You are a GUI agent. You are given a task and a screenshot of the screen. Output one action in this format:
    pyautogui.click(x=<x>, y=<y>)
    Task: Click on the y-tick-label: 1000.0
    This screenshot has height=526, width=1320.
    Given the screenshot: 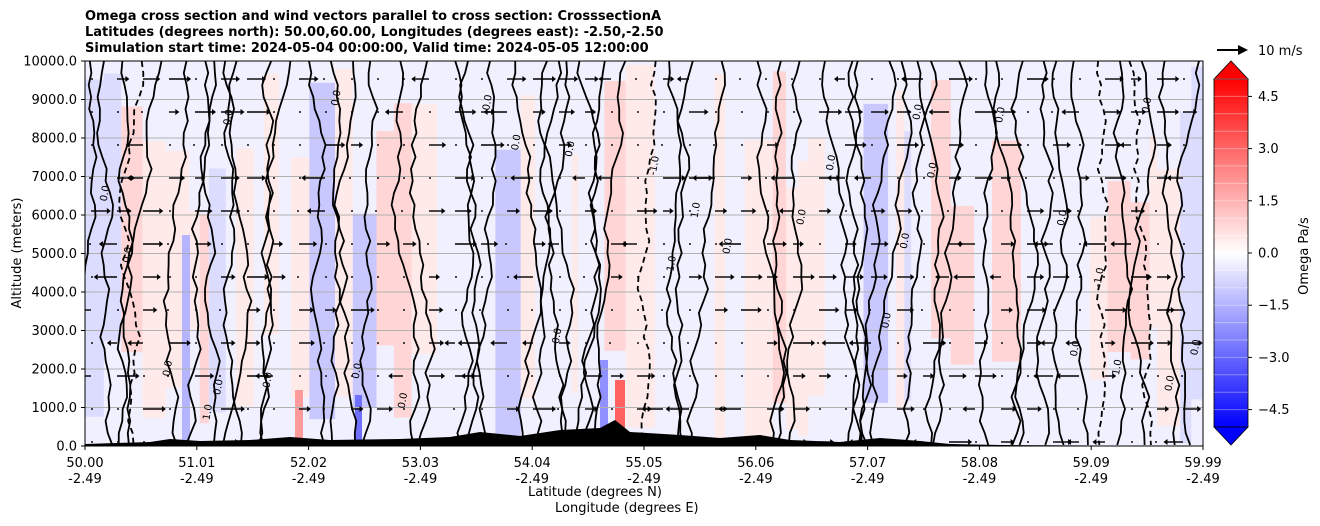 What is the action you would take?
    pyautogui.click(x=55, y=408)
    